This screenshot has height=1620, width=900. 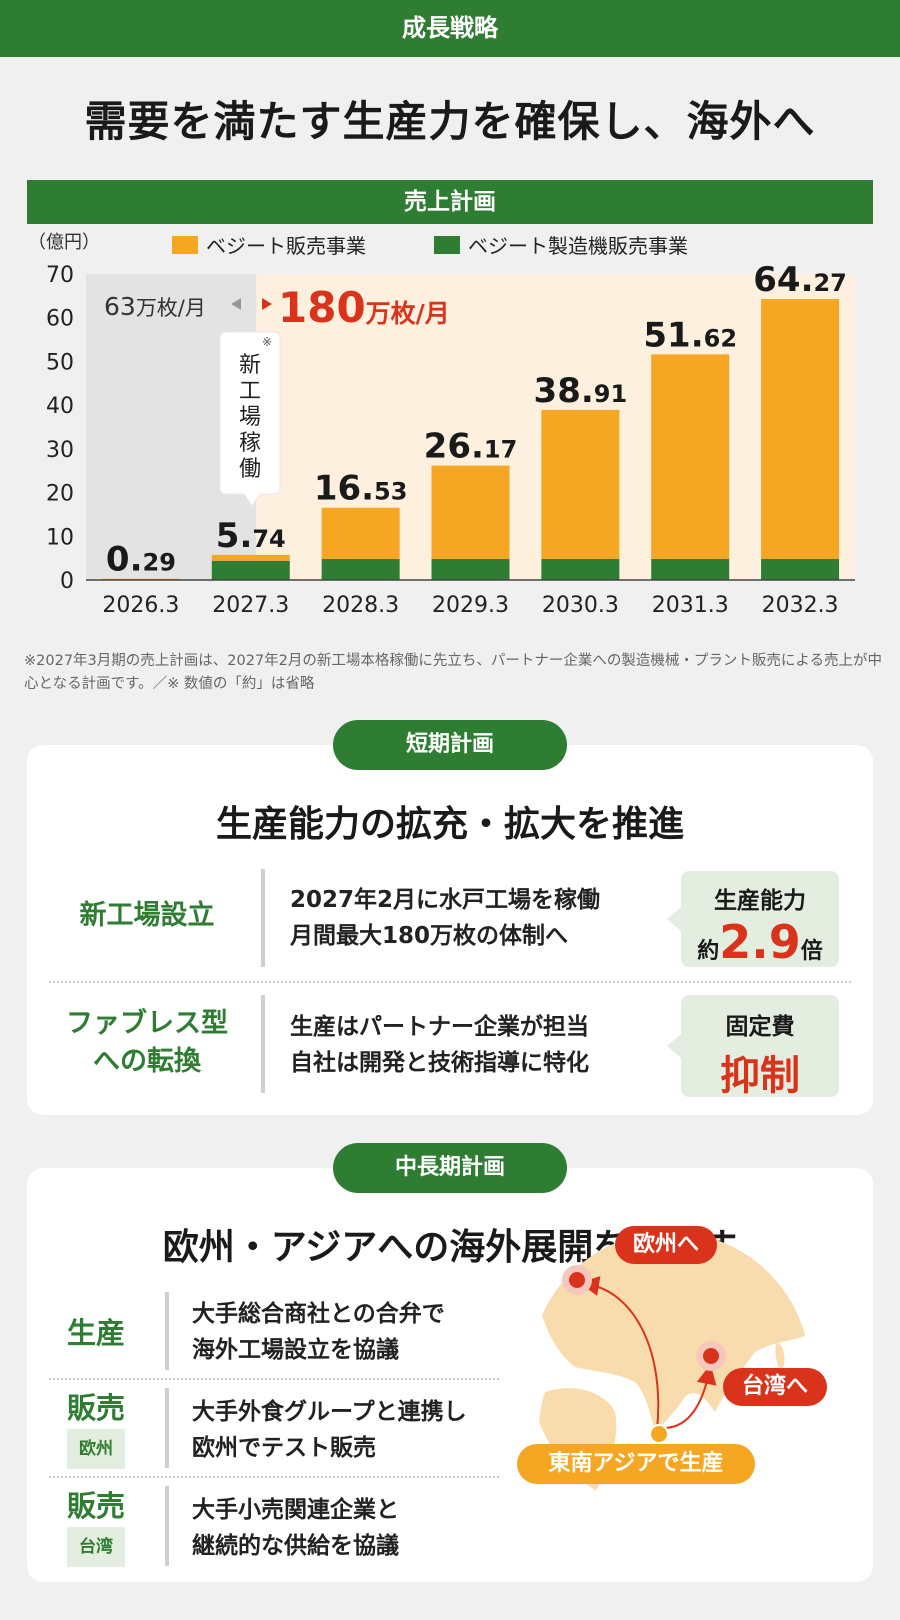 I want to click on mid-term-pill: 中長期計画, so click(x=450, y=1168).